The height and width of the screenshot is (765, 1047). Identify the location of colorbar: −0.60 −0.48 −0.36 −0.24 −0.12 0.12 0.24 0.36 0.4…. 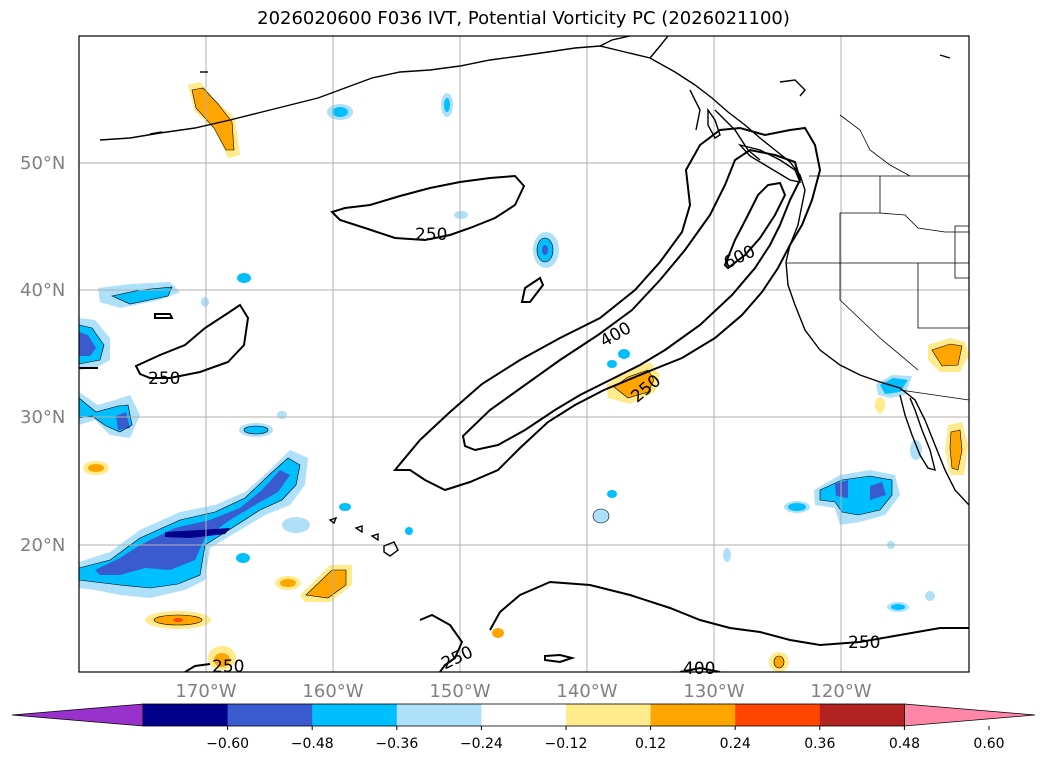
(523, 727).